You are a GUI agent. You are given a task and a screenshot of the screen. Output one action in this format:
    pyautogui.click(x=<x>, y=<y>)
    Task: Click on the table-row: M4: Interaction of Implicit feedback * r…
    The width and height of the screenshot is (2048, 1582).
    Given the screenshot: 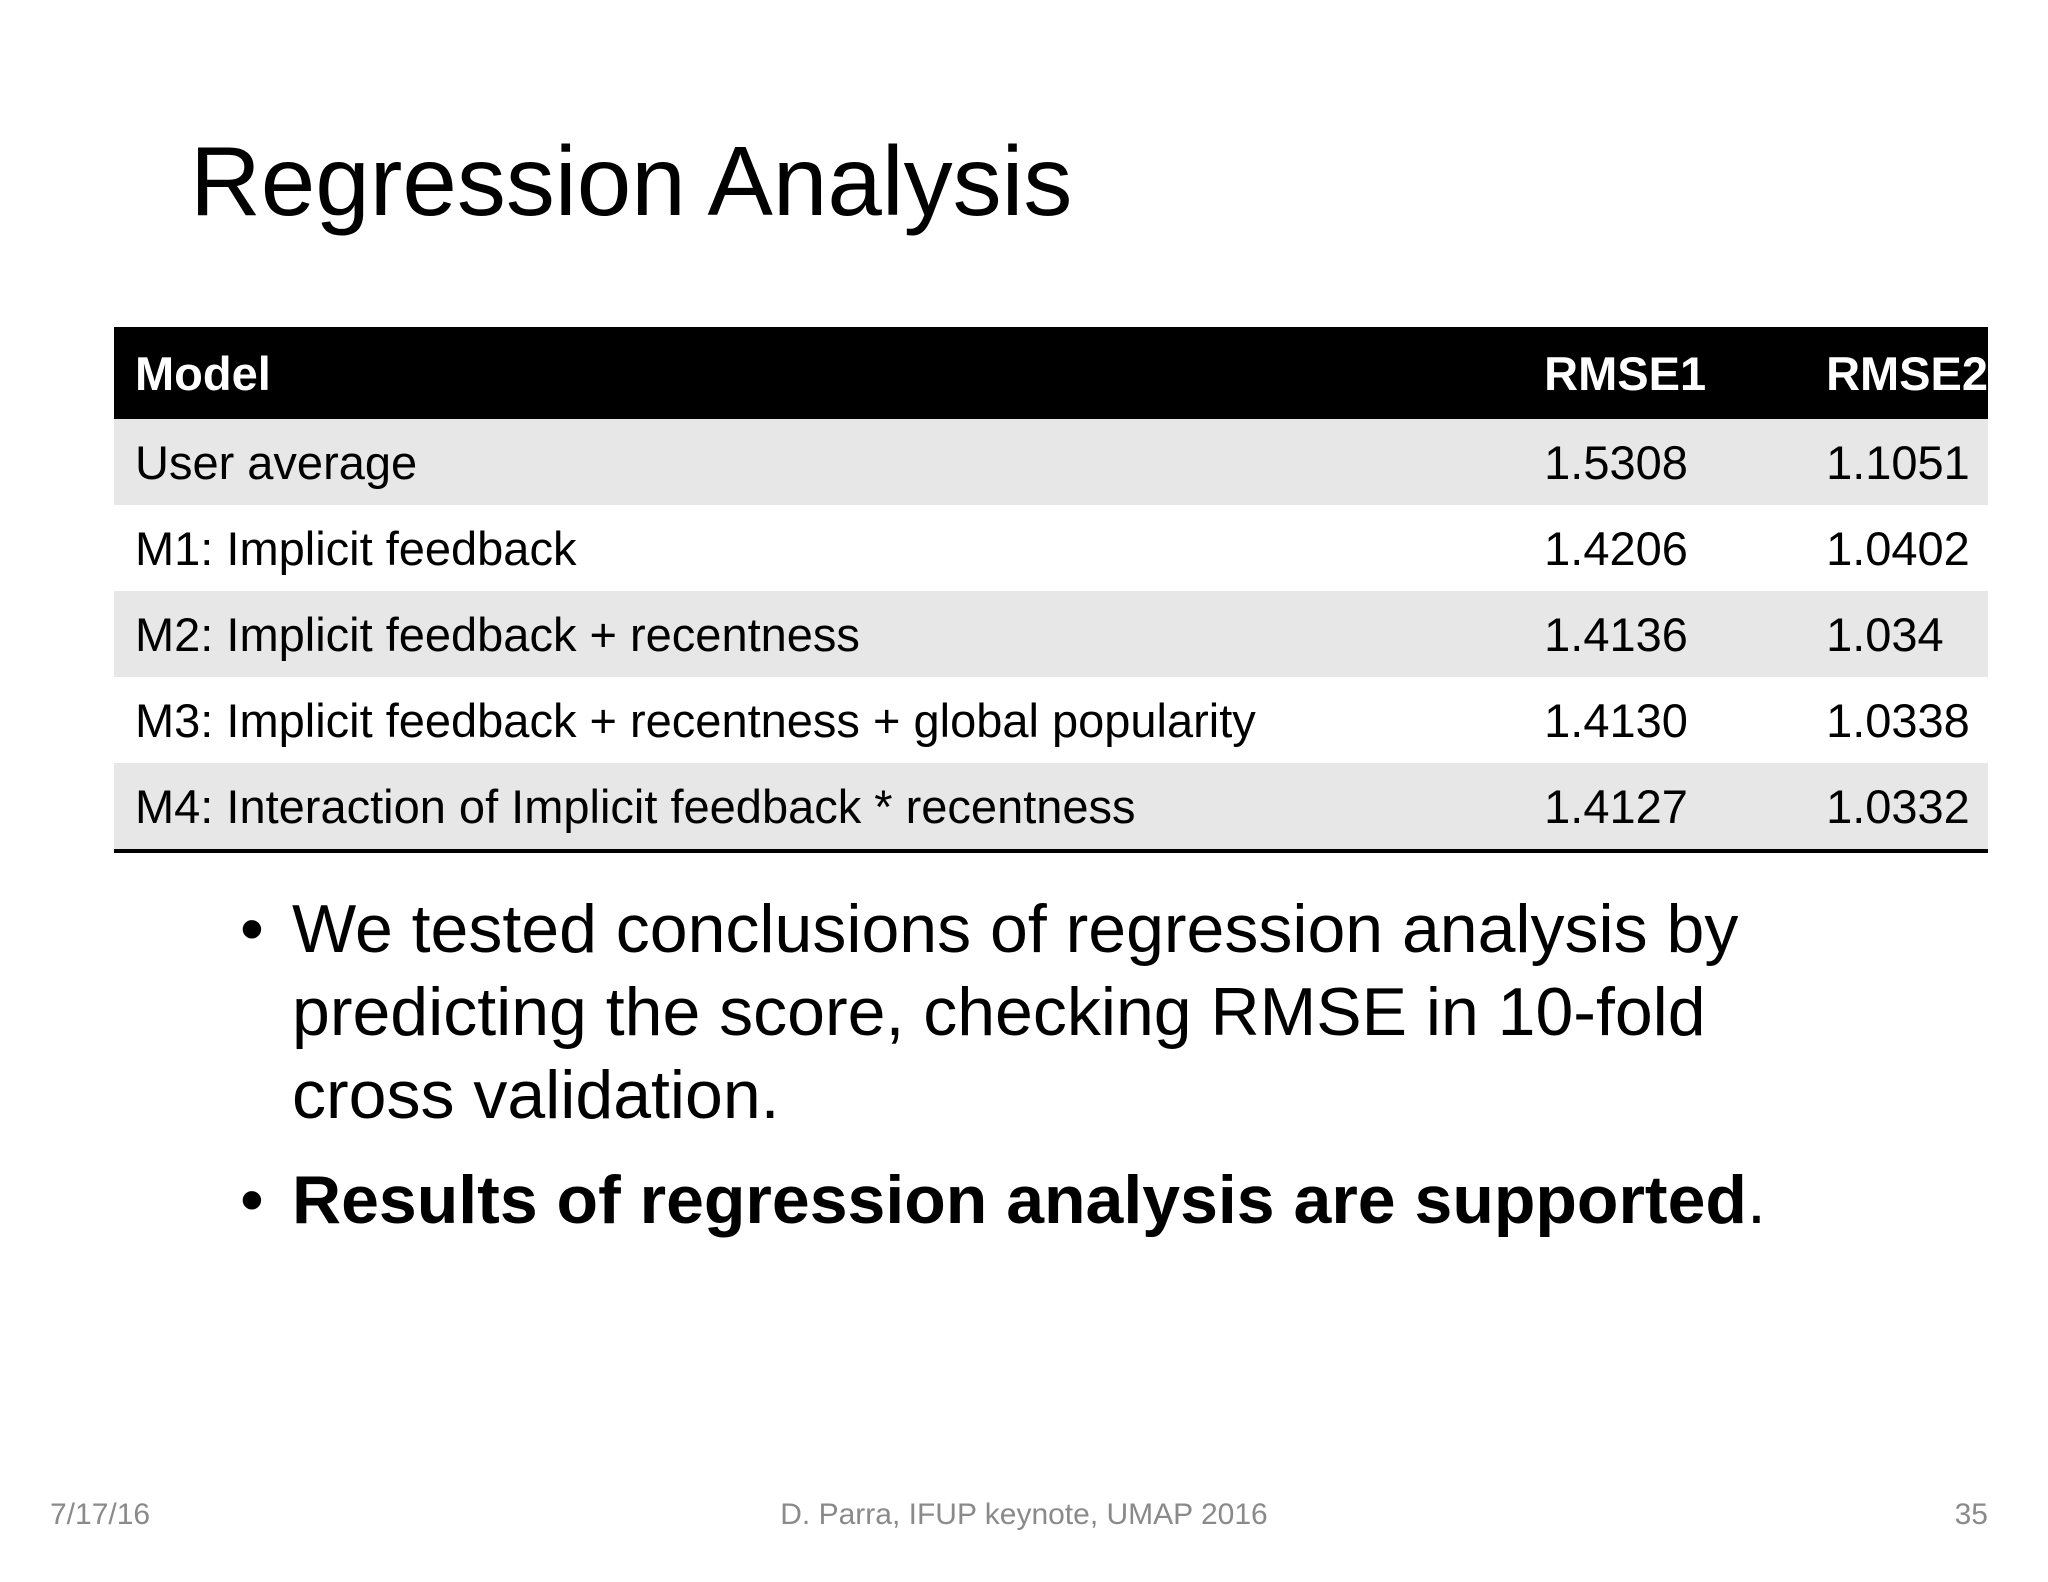 What is the action you would take?
    pyautogui.click(x=1051, y=808)
    